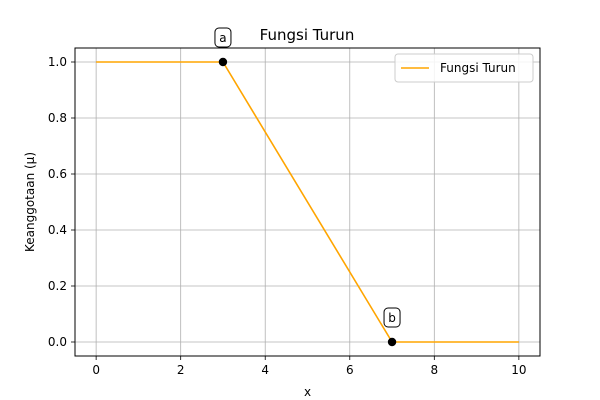  What do you see at coordinates (265, 370) in the screenshot?
I see `x-tick-label: 4` at bounding box center [265, 370].